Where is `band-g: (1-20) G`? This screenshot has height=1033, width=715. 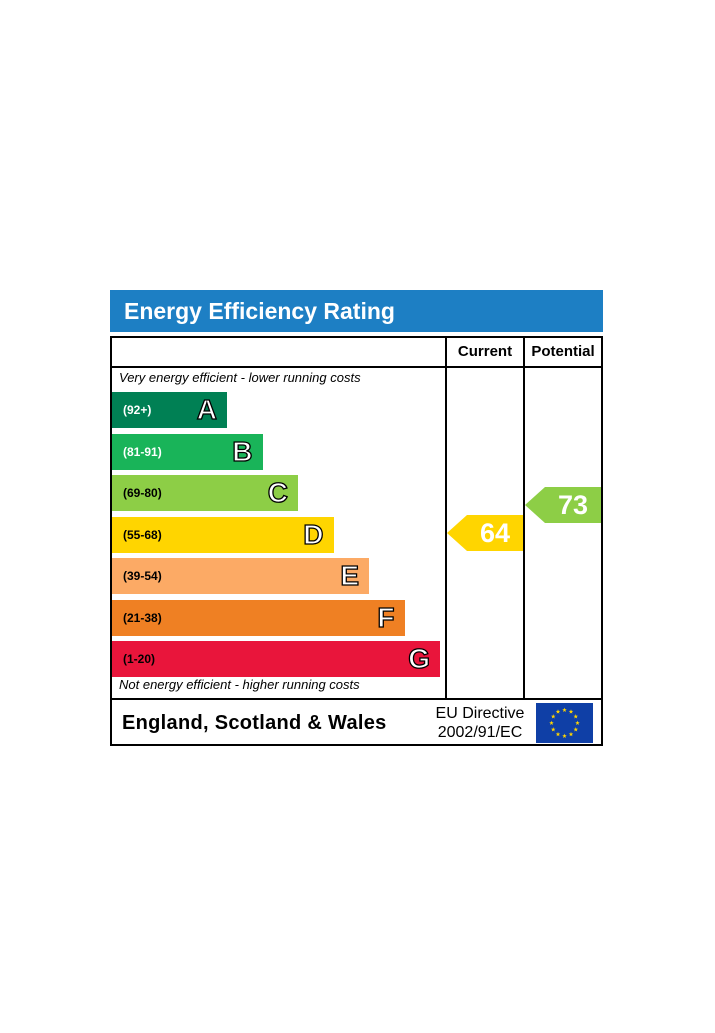 band-g: (1-20) G is located at coordinates (276, 659).